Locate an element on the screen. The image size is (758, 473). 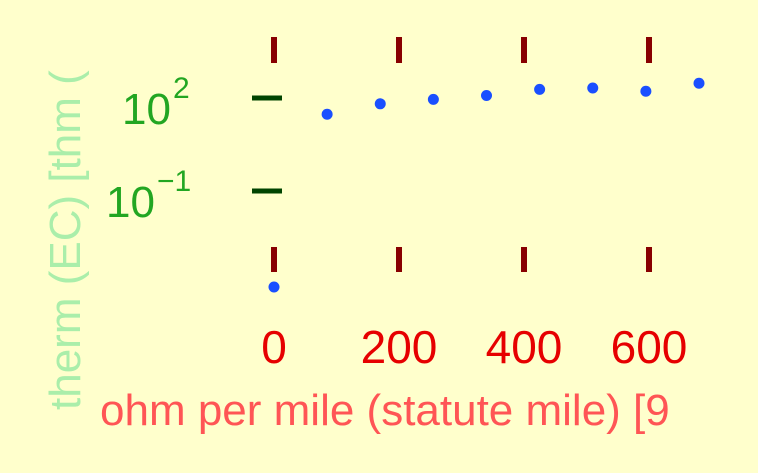
x-tick-label-400: 400 is located at coordinates (524, 347).